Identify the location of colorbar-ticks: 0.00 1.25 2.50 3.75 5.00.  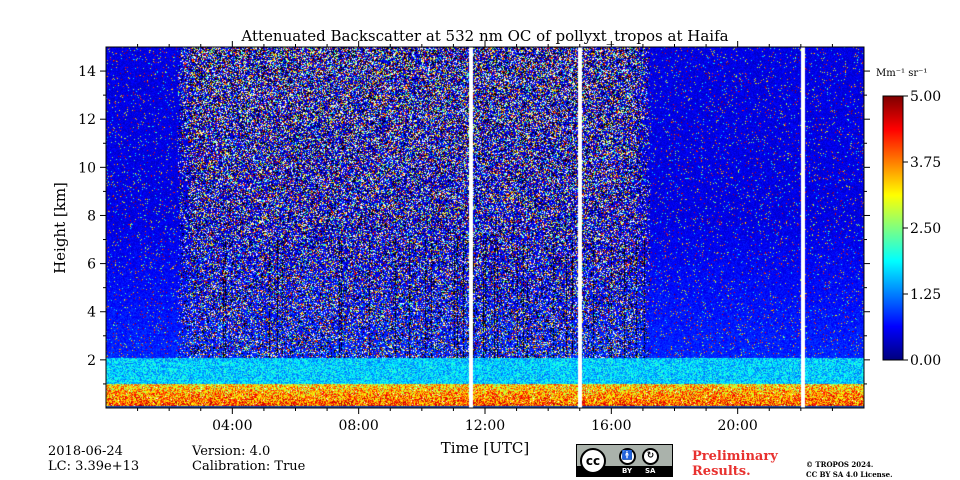
(922, 229).